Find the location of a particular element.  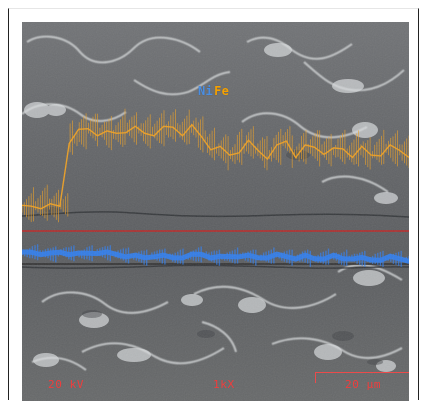

magnification-label: 1kX is located at coordinates (224, 384).